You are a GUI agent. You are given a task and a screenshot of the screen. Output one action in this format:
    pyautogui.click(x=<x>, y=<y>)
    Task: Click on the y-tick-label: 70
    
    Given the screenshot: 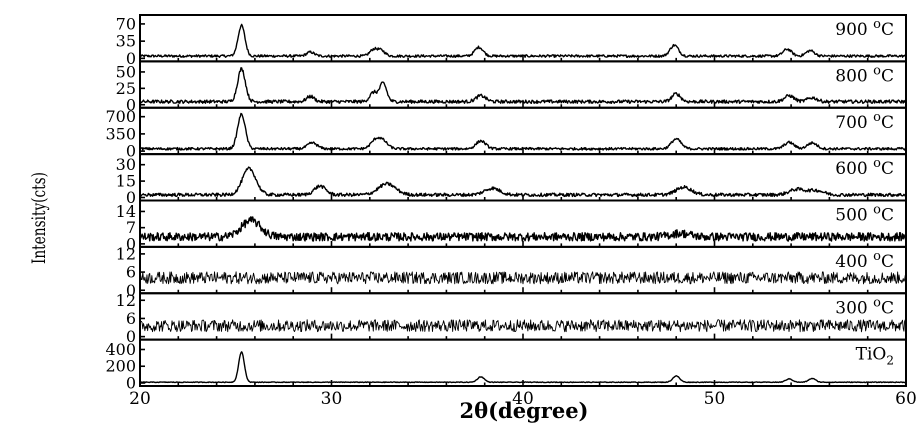 What is the action you would take?
    pyautogui.click(x=126, y=23)
    